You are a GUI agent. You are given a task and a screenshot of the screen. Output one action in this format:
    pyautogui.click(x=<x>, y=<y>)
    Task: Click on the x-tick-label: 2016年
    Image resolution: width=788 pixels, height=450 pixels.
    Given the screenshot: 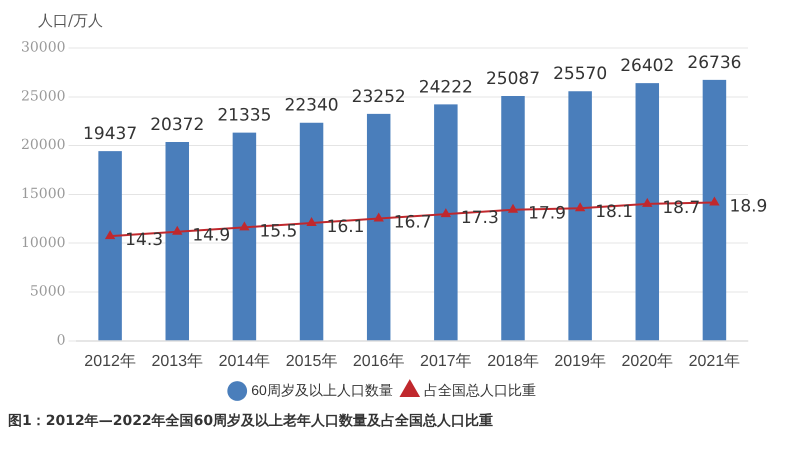 What is the action you would take?
    pyautogui.click(x=378, y=361)
    